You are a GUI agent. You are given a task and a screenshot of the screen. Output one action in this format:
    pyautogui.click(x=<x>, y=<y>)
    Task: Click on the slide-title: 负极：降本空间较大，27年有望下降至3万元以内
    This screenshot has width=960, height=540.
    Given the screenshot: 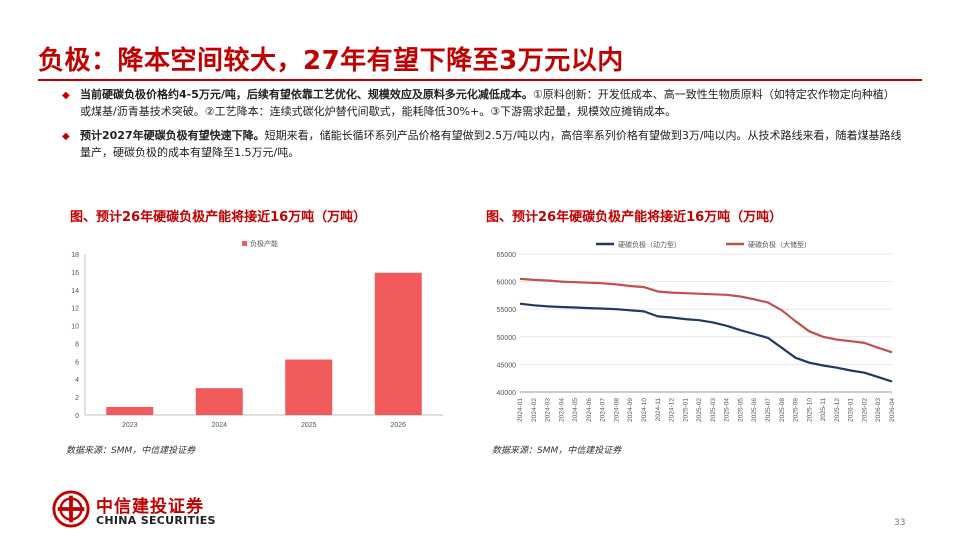 What is the action you would take?
    pyautogui.click(x=331, y=61)
    